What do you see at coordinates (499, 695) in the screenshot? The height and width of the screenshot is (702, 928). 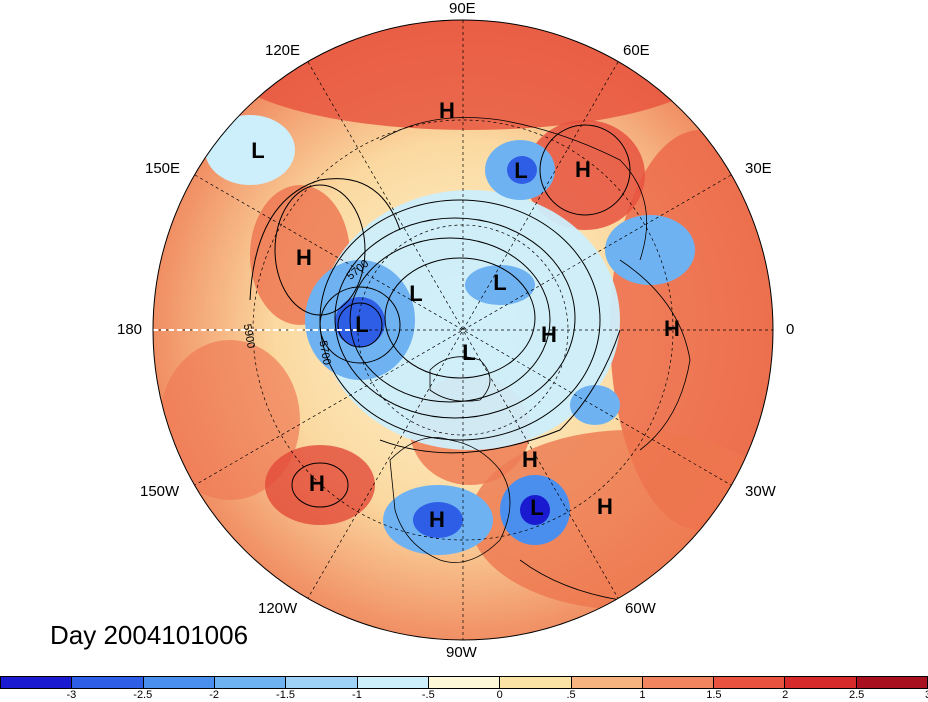 I see `colorbar-tick-label: 0` at bounding box center [499, 695].